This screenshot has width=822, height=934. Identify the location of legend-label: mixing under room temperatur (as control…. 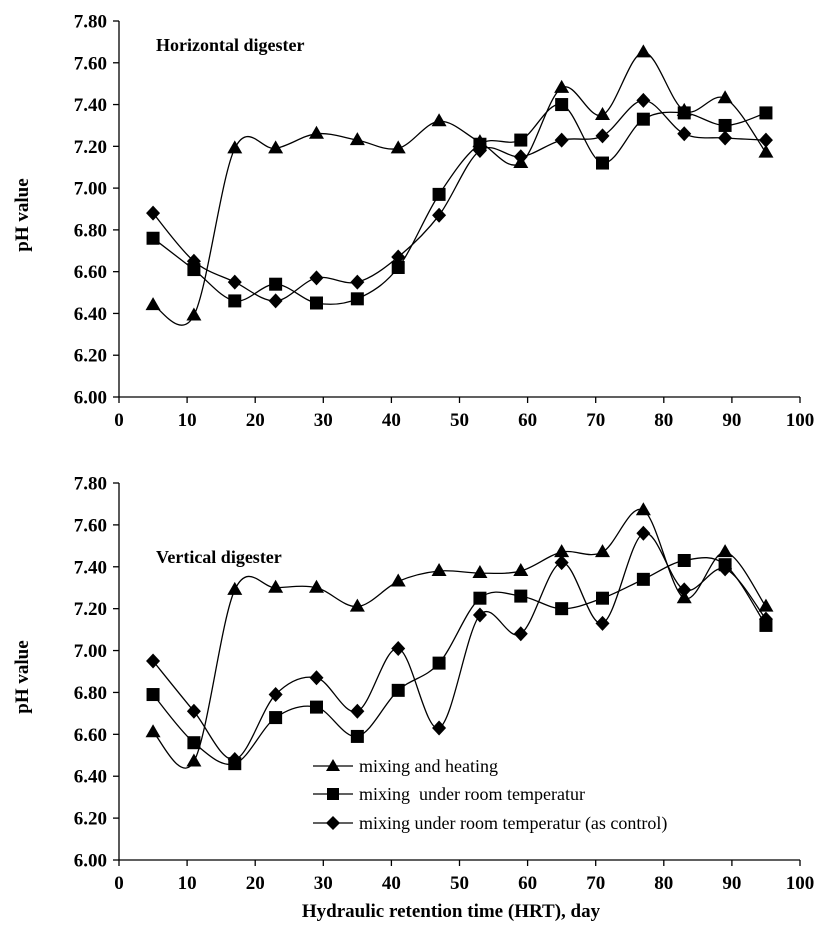
(513, 823).